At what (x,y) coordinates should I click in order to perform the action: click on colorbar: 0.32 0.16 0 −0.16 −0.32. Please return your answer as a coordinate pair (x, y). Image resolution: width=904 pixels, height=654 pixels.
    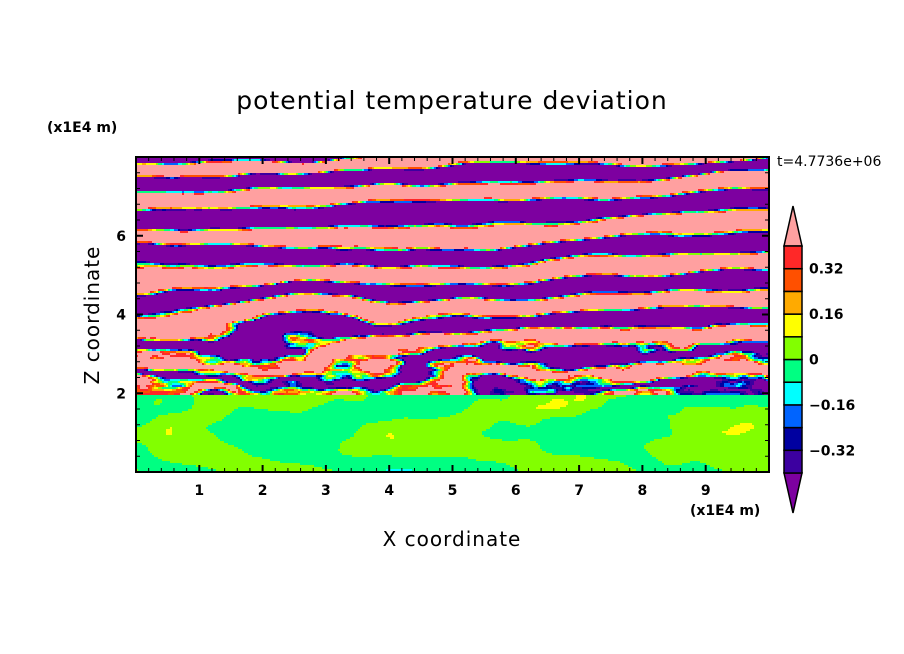
    Looking at the image, I should click on (819, 359).